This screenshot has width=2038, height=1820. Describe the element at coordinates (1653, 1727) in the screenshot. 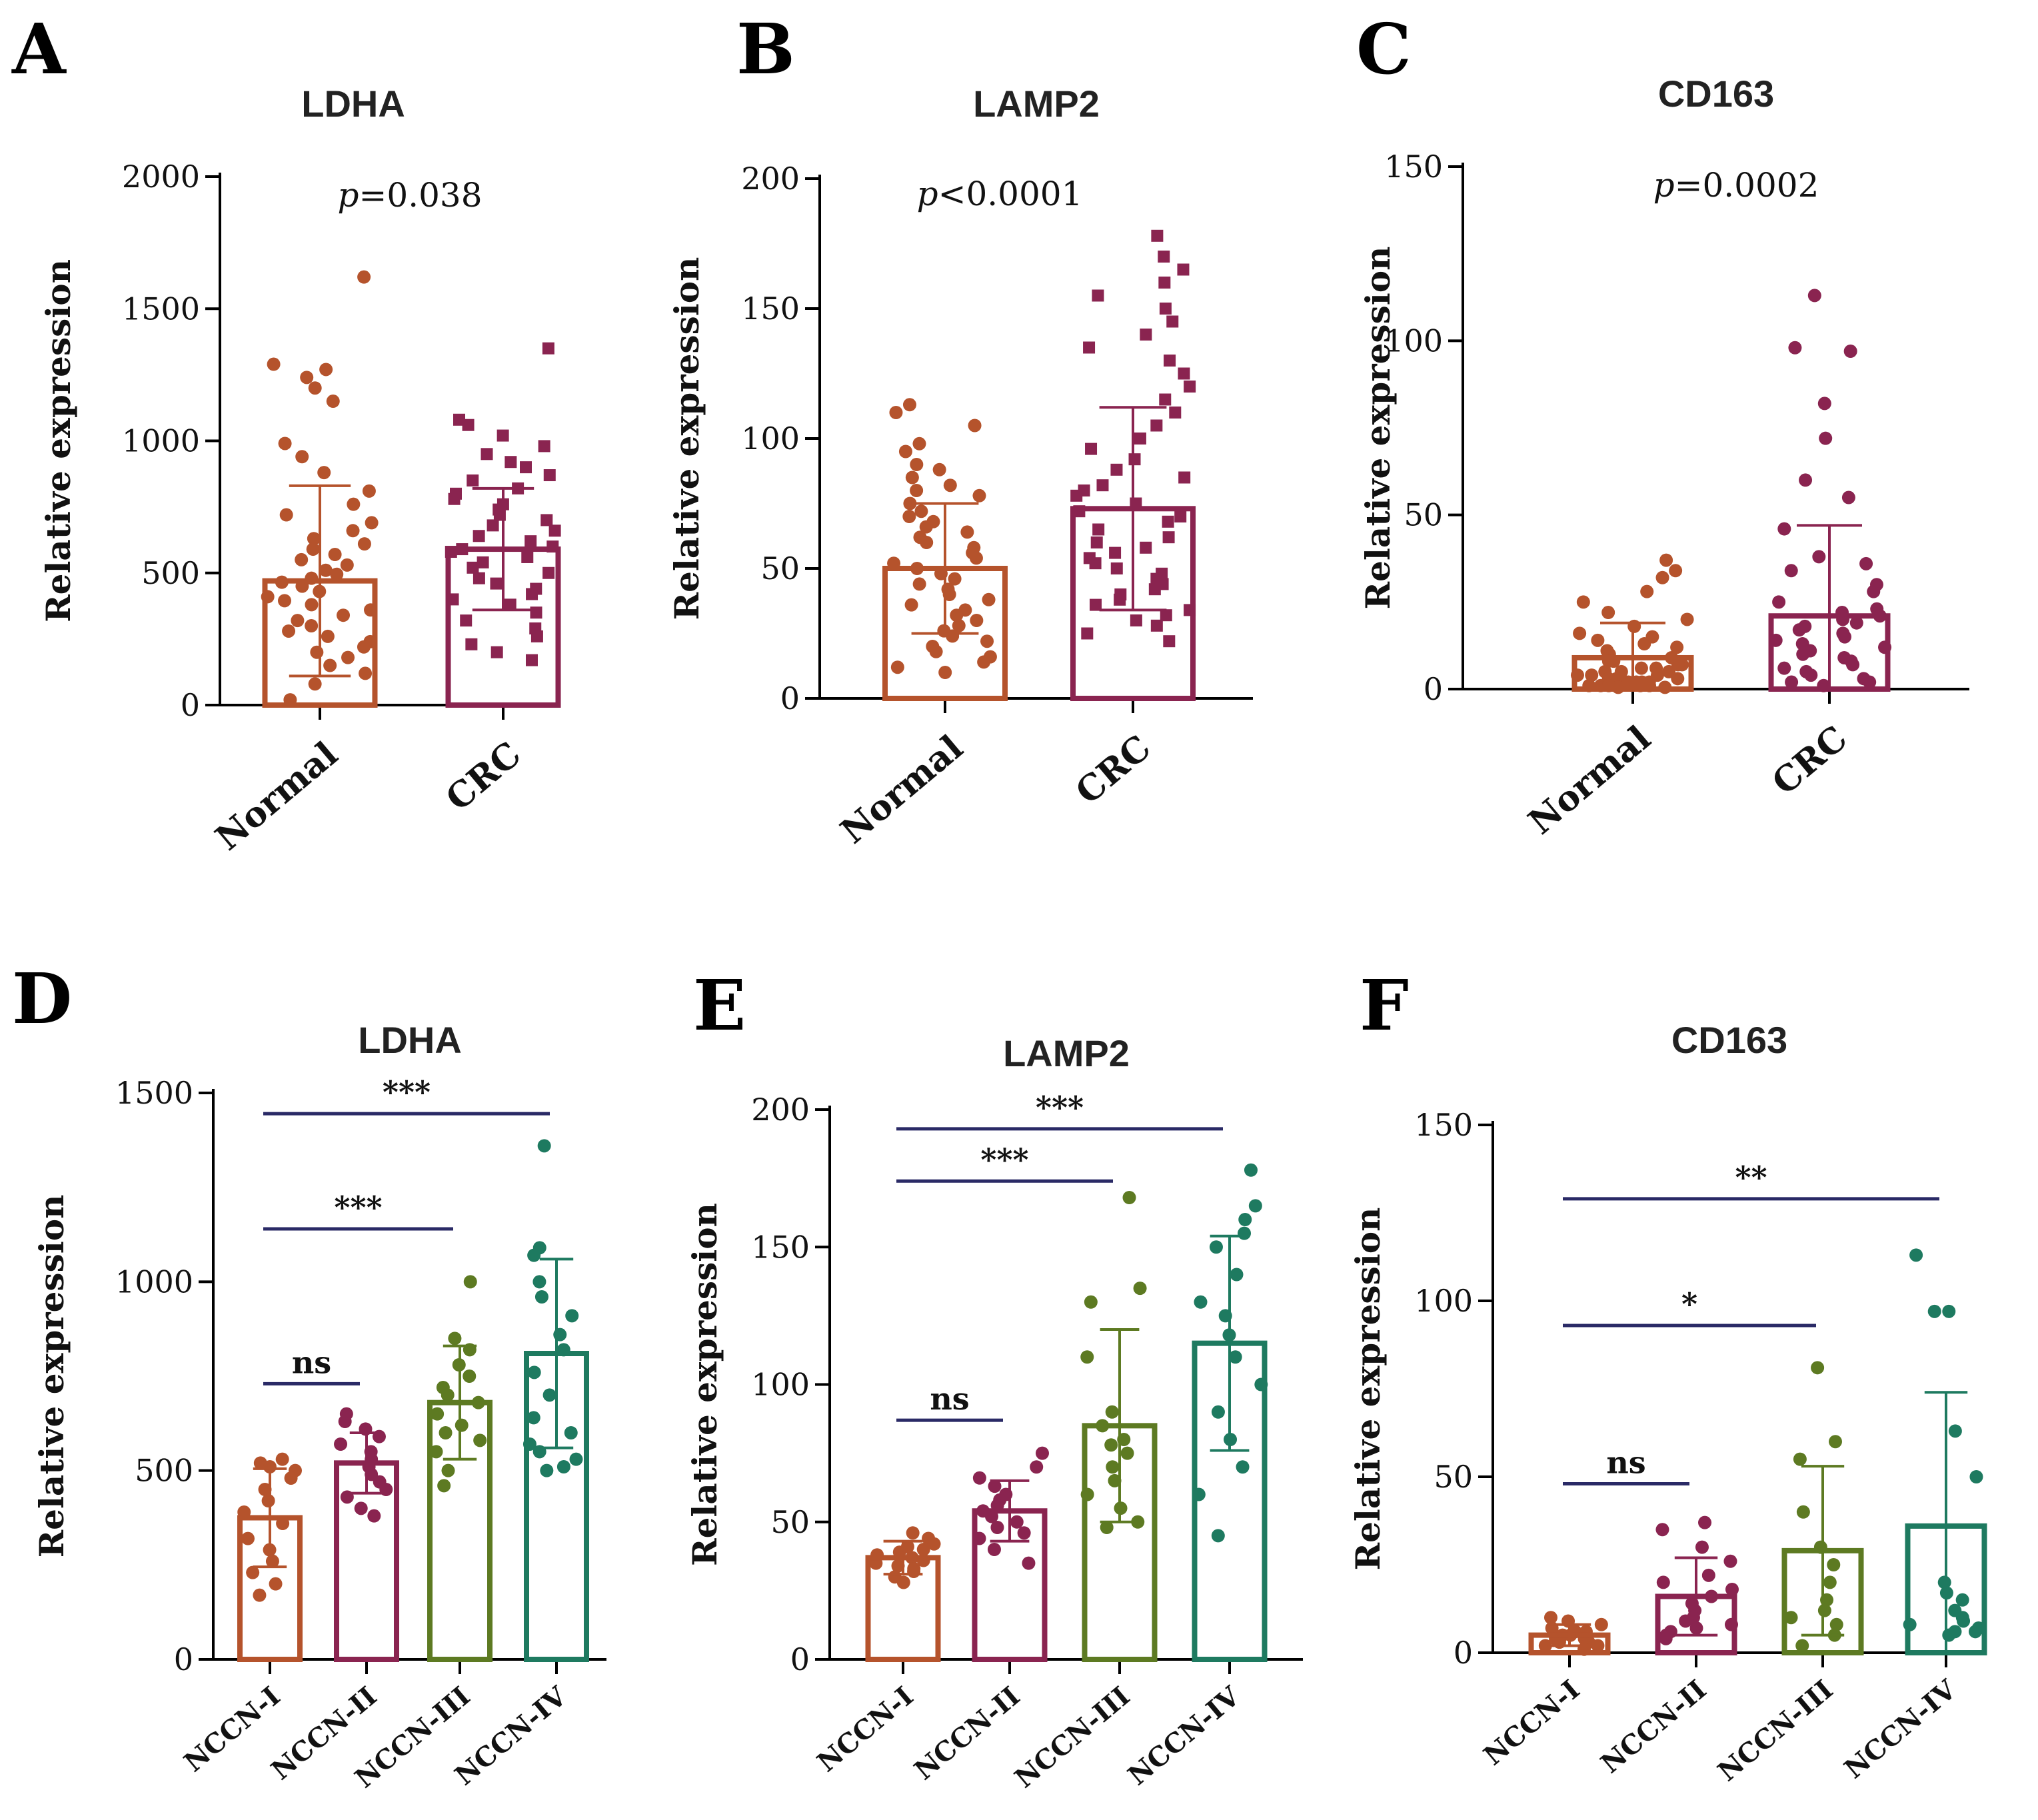

I see `category-label: NCCN-II` at that location.